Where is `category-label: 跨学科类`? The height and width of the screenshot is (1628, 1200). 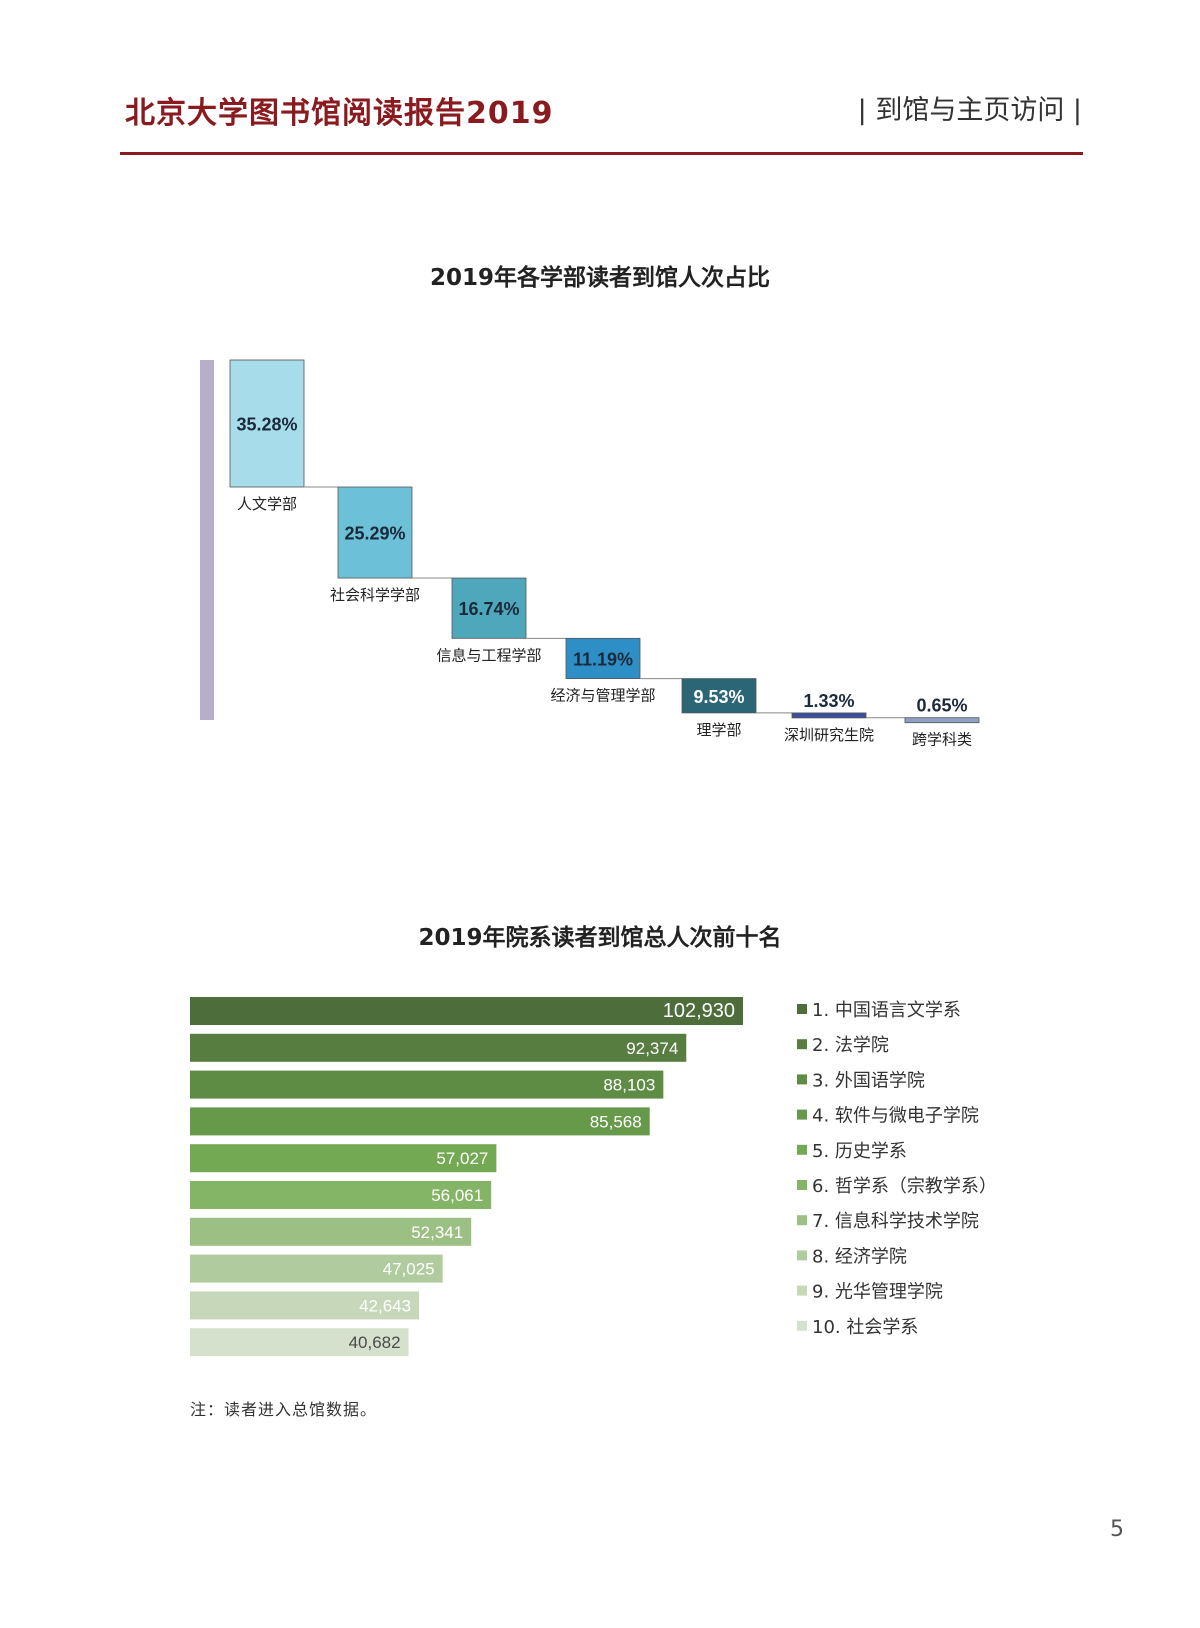
category-label: 跨学科类 is located at coordinates (942, 740).